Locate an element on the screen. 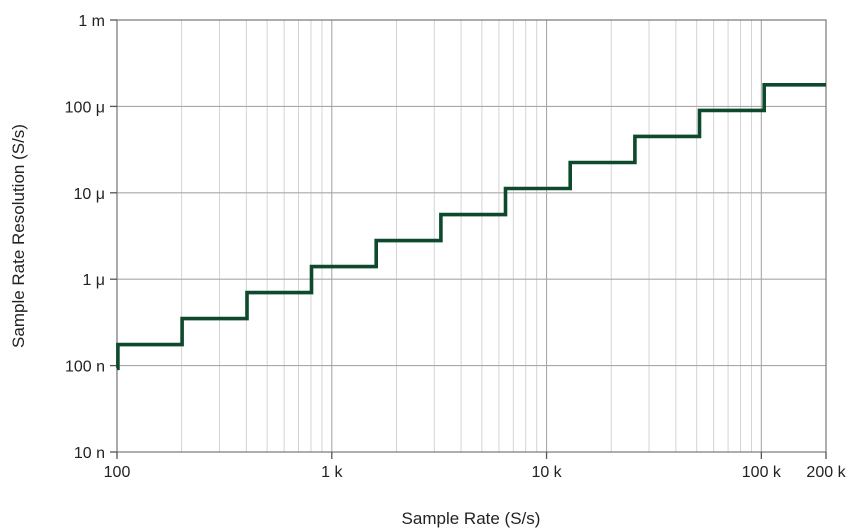 This screenshot has height=531, width=856. y-axis-title: Sample Rate Resolution (S/s) is located at coordinates (18, 236).